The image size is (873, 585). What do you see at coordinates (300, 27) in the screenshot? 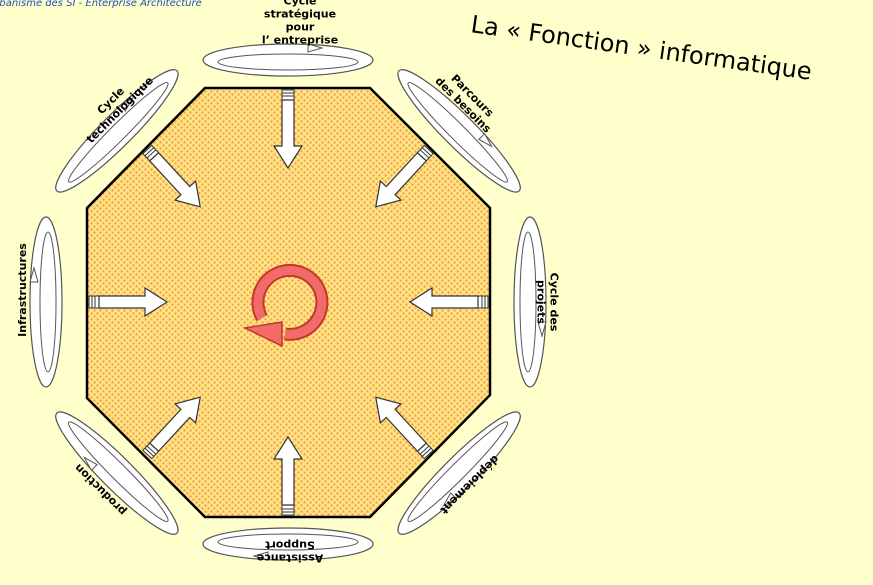
I see `cycle-label-line: pour` at bounding box center [300, 27].